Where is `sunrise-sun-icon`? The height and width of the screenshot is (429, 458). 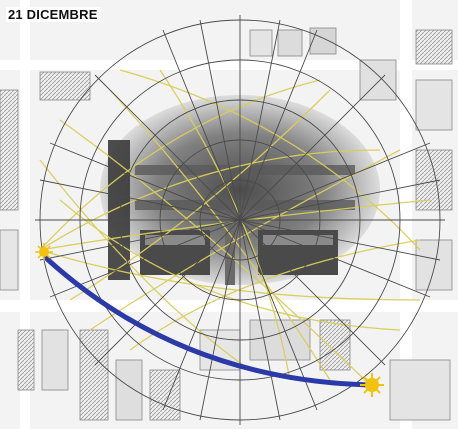
sunrise-sun-icon is located at coordinates (44, 252).